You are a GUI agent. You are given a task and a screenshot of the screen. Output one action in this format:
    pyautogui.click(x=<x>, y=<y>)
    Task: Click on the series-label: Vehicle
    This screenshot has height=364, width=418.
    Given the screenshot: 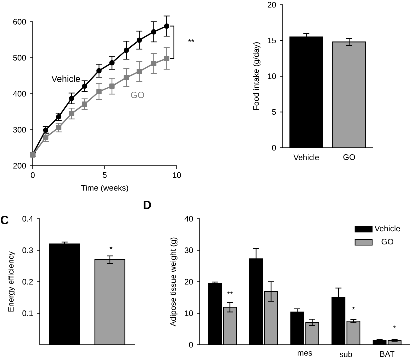 What is the action you would take?
    pyautogui.click(x=66, y=79)
    